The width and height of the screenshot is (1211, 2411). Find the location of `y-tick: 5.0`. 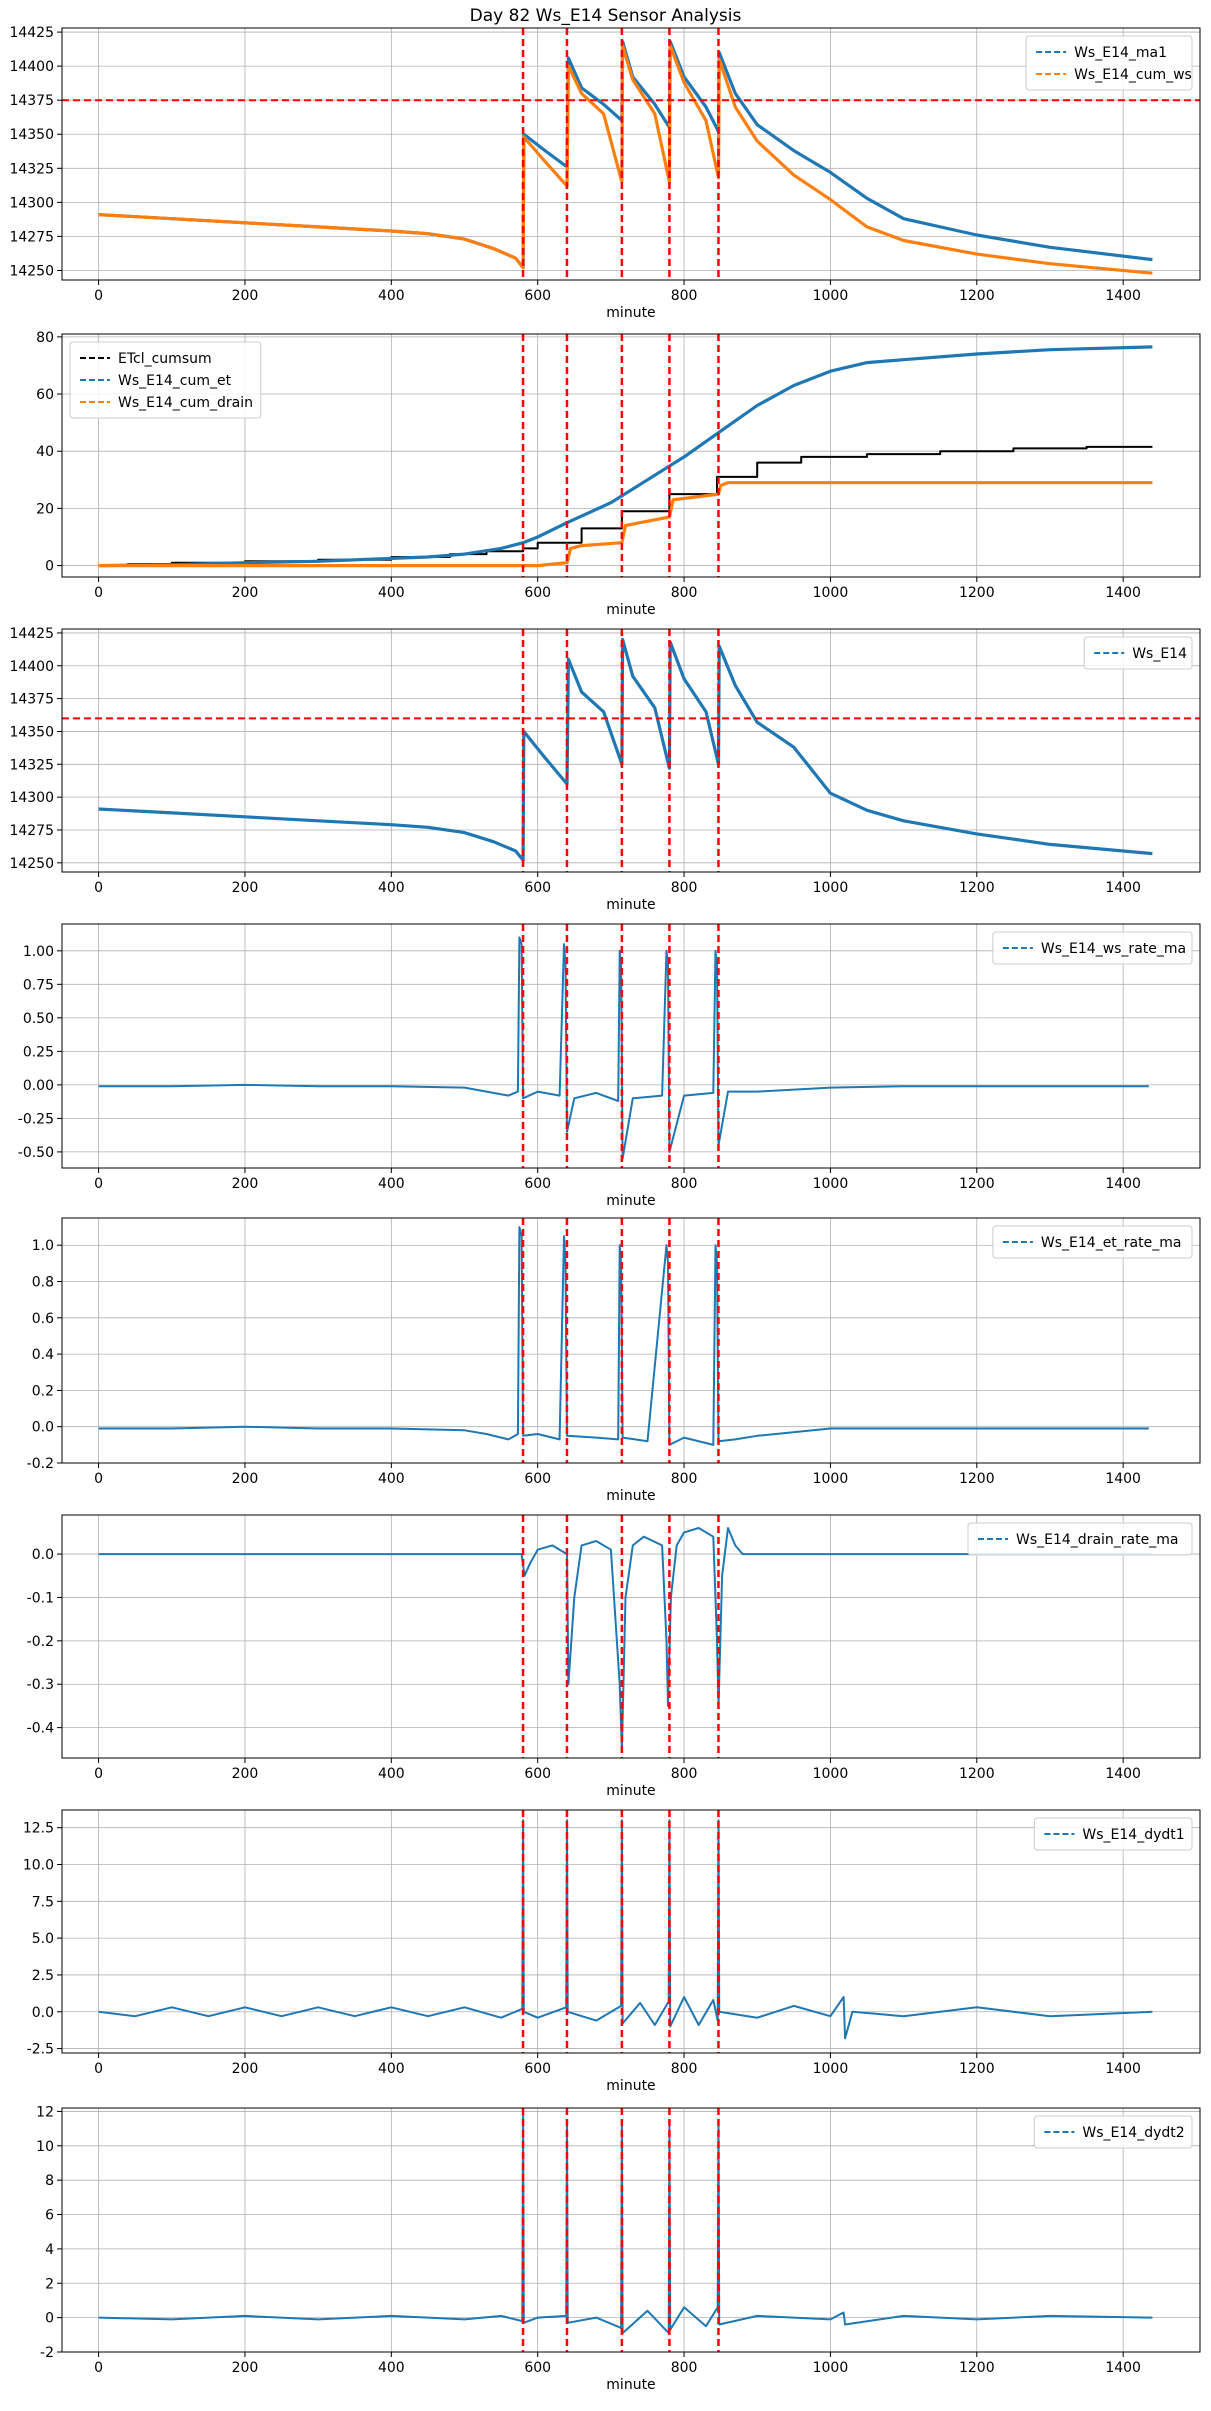

y-tick: 5.0 is located at coordinates (47, 1939).